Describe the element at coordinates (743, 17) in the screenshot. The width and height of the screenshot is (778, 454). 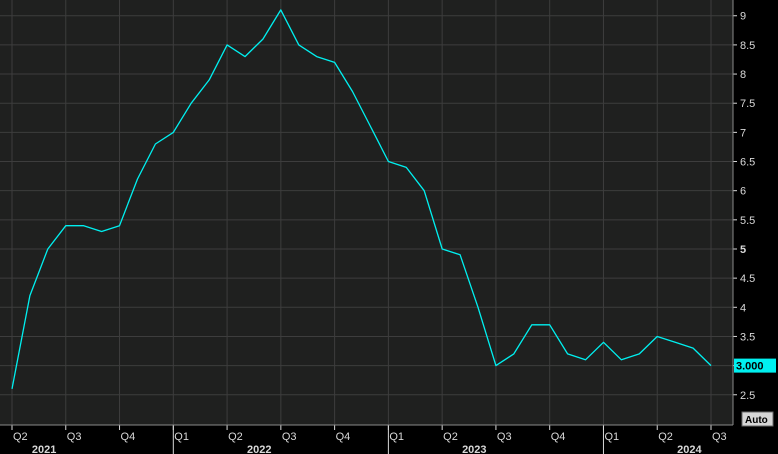
I see `y-tick-label: 9` at that location.